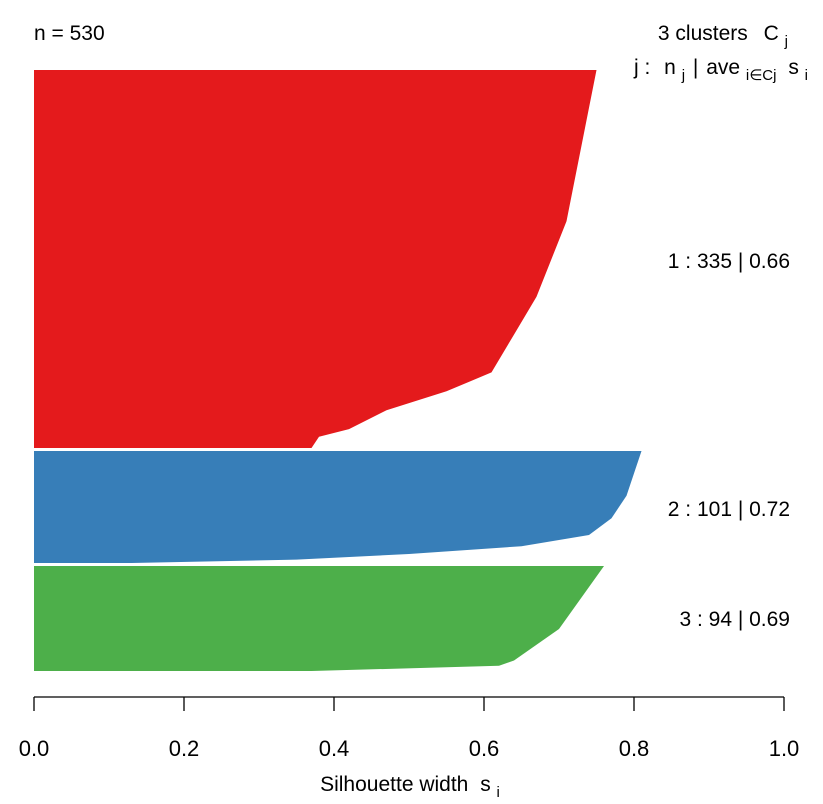  Describe the element at coordinates (409, 728) in the screenshot. I see `x-axis: 0.0 0.2 0.4 0.6 0.8 1.0` at that location.